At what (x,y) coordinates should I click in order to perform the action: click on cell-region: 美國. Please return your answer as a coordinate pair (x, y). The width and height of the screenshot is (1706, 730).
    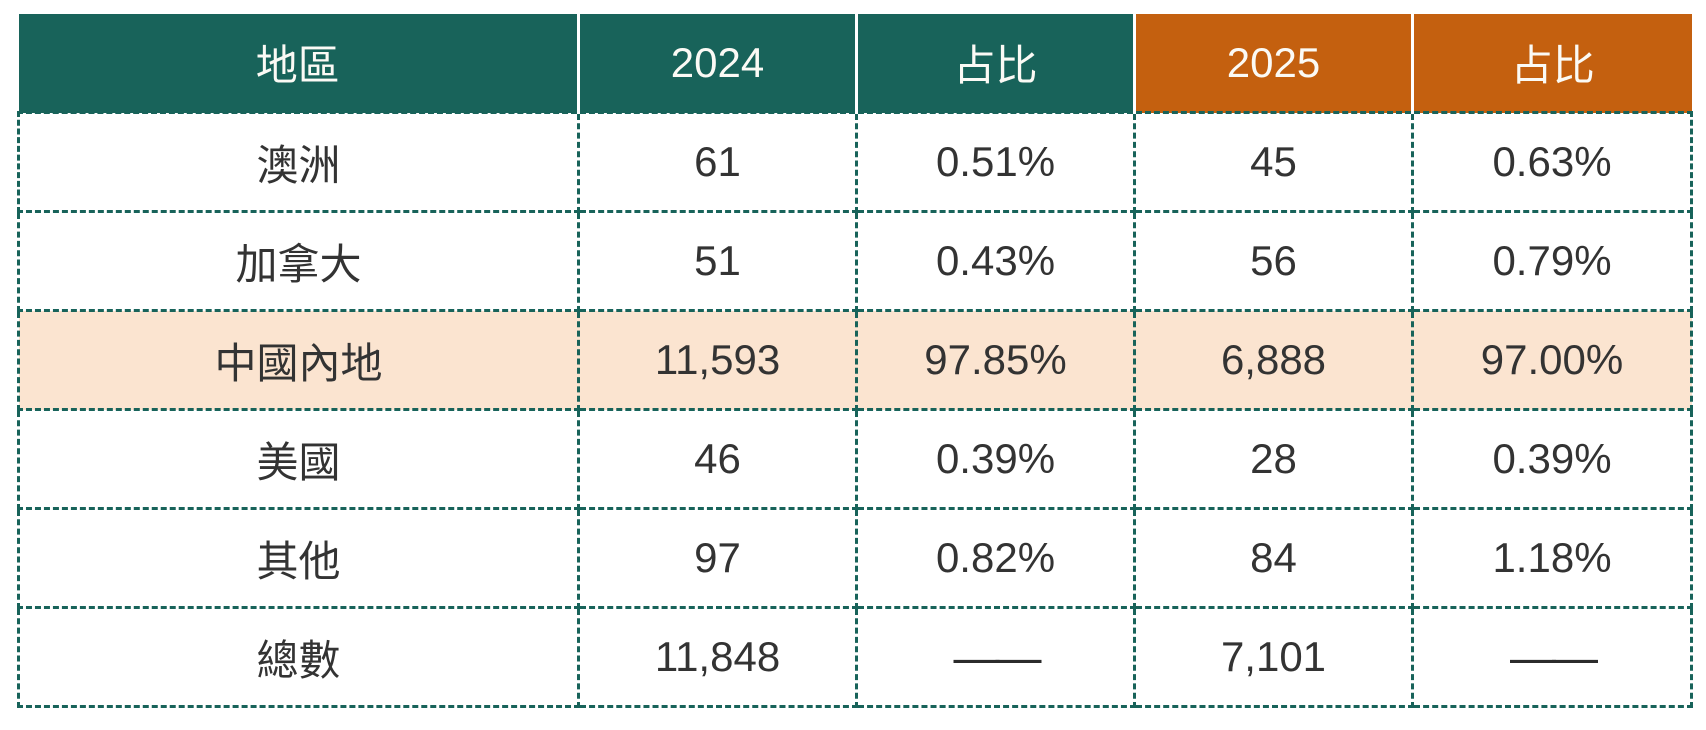
    Looking at the image, I should click on (298, 459).